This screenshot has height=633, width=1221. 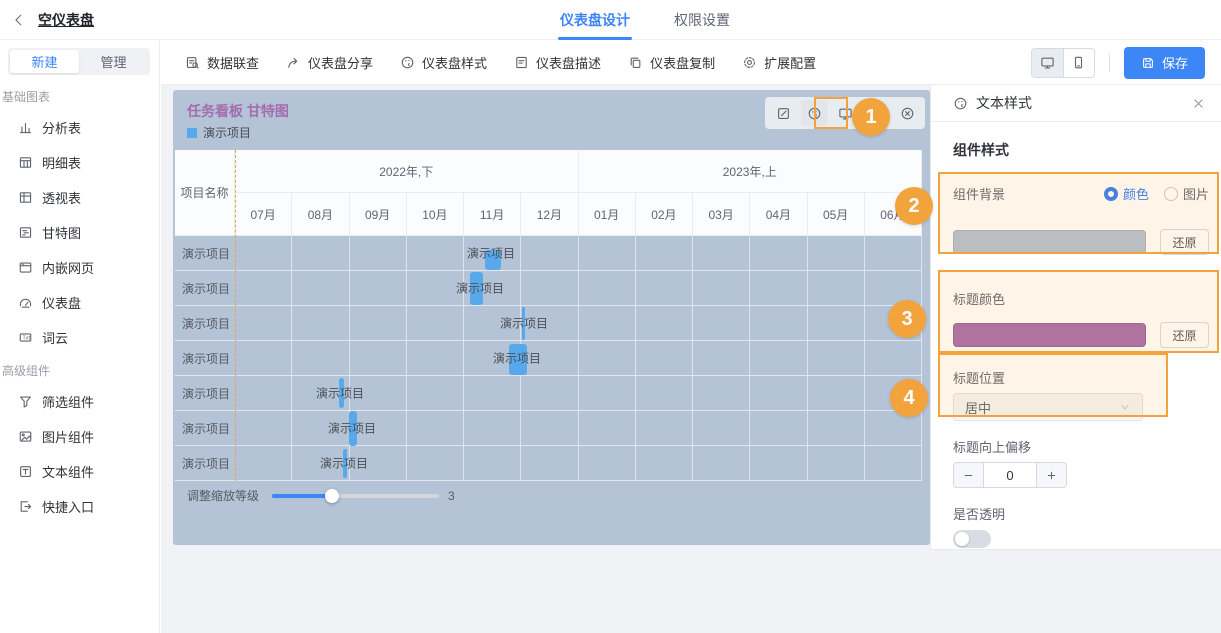 What do you see at coordinates (80, 232) in the screenshot?
I see `sidebar-item: 甘特图` at bounding box center [80, 232].